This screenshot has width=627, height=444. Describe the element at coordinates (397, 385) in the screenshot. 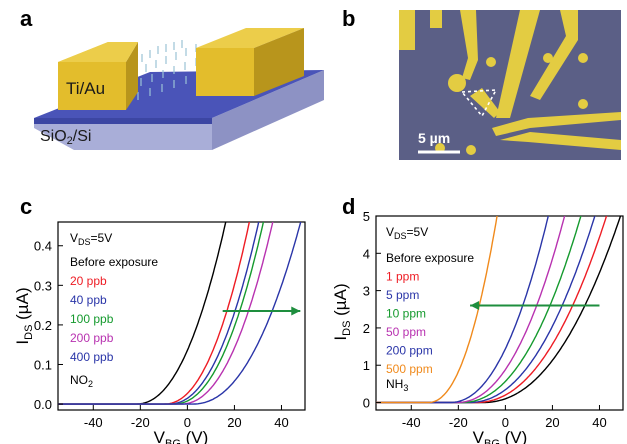

I see `gas-label: NH3` at that location.